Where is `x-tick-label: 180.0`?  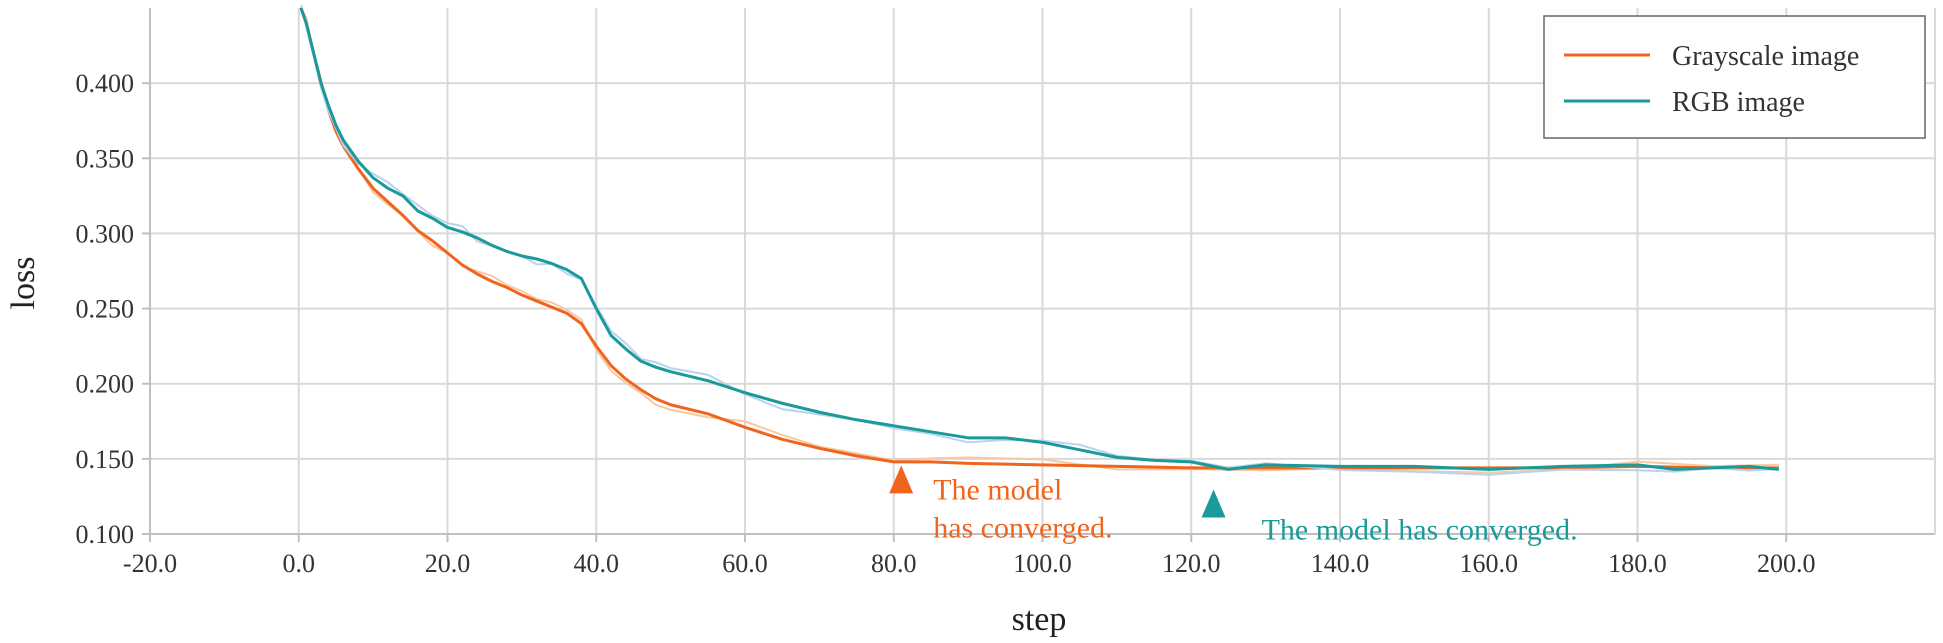 x-tick-label: 180.0 is located at coordinates (1637, 563).